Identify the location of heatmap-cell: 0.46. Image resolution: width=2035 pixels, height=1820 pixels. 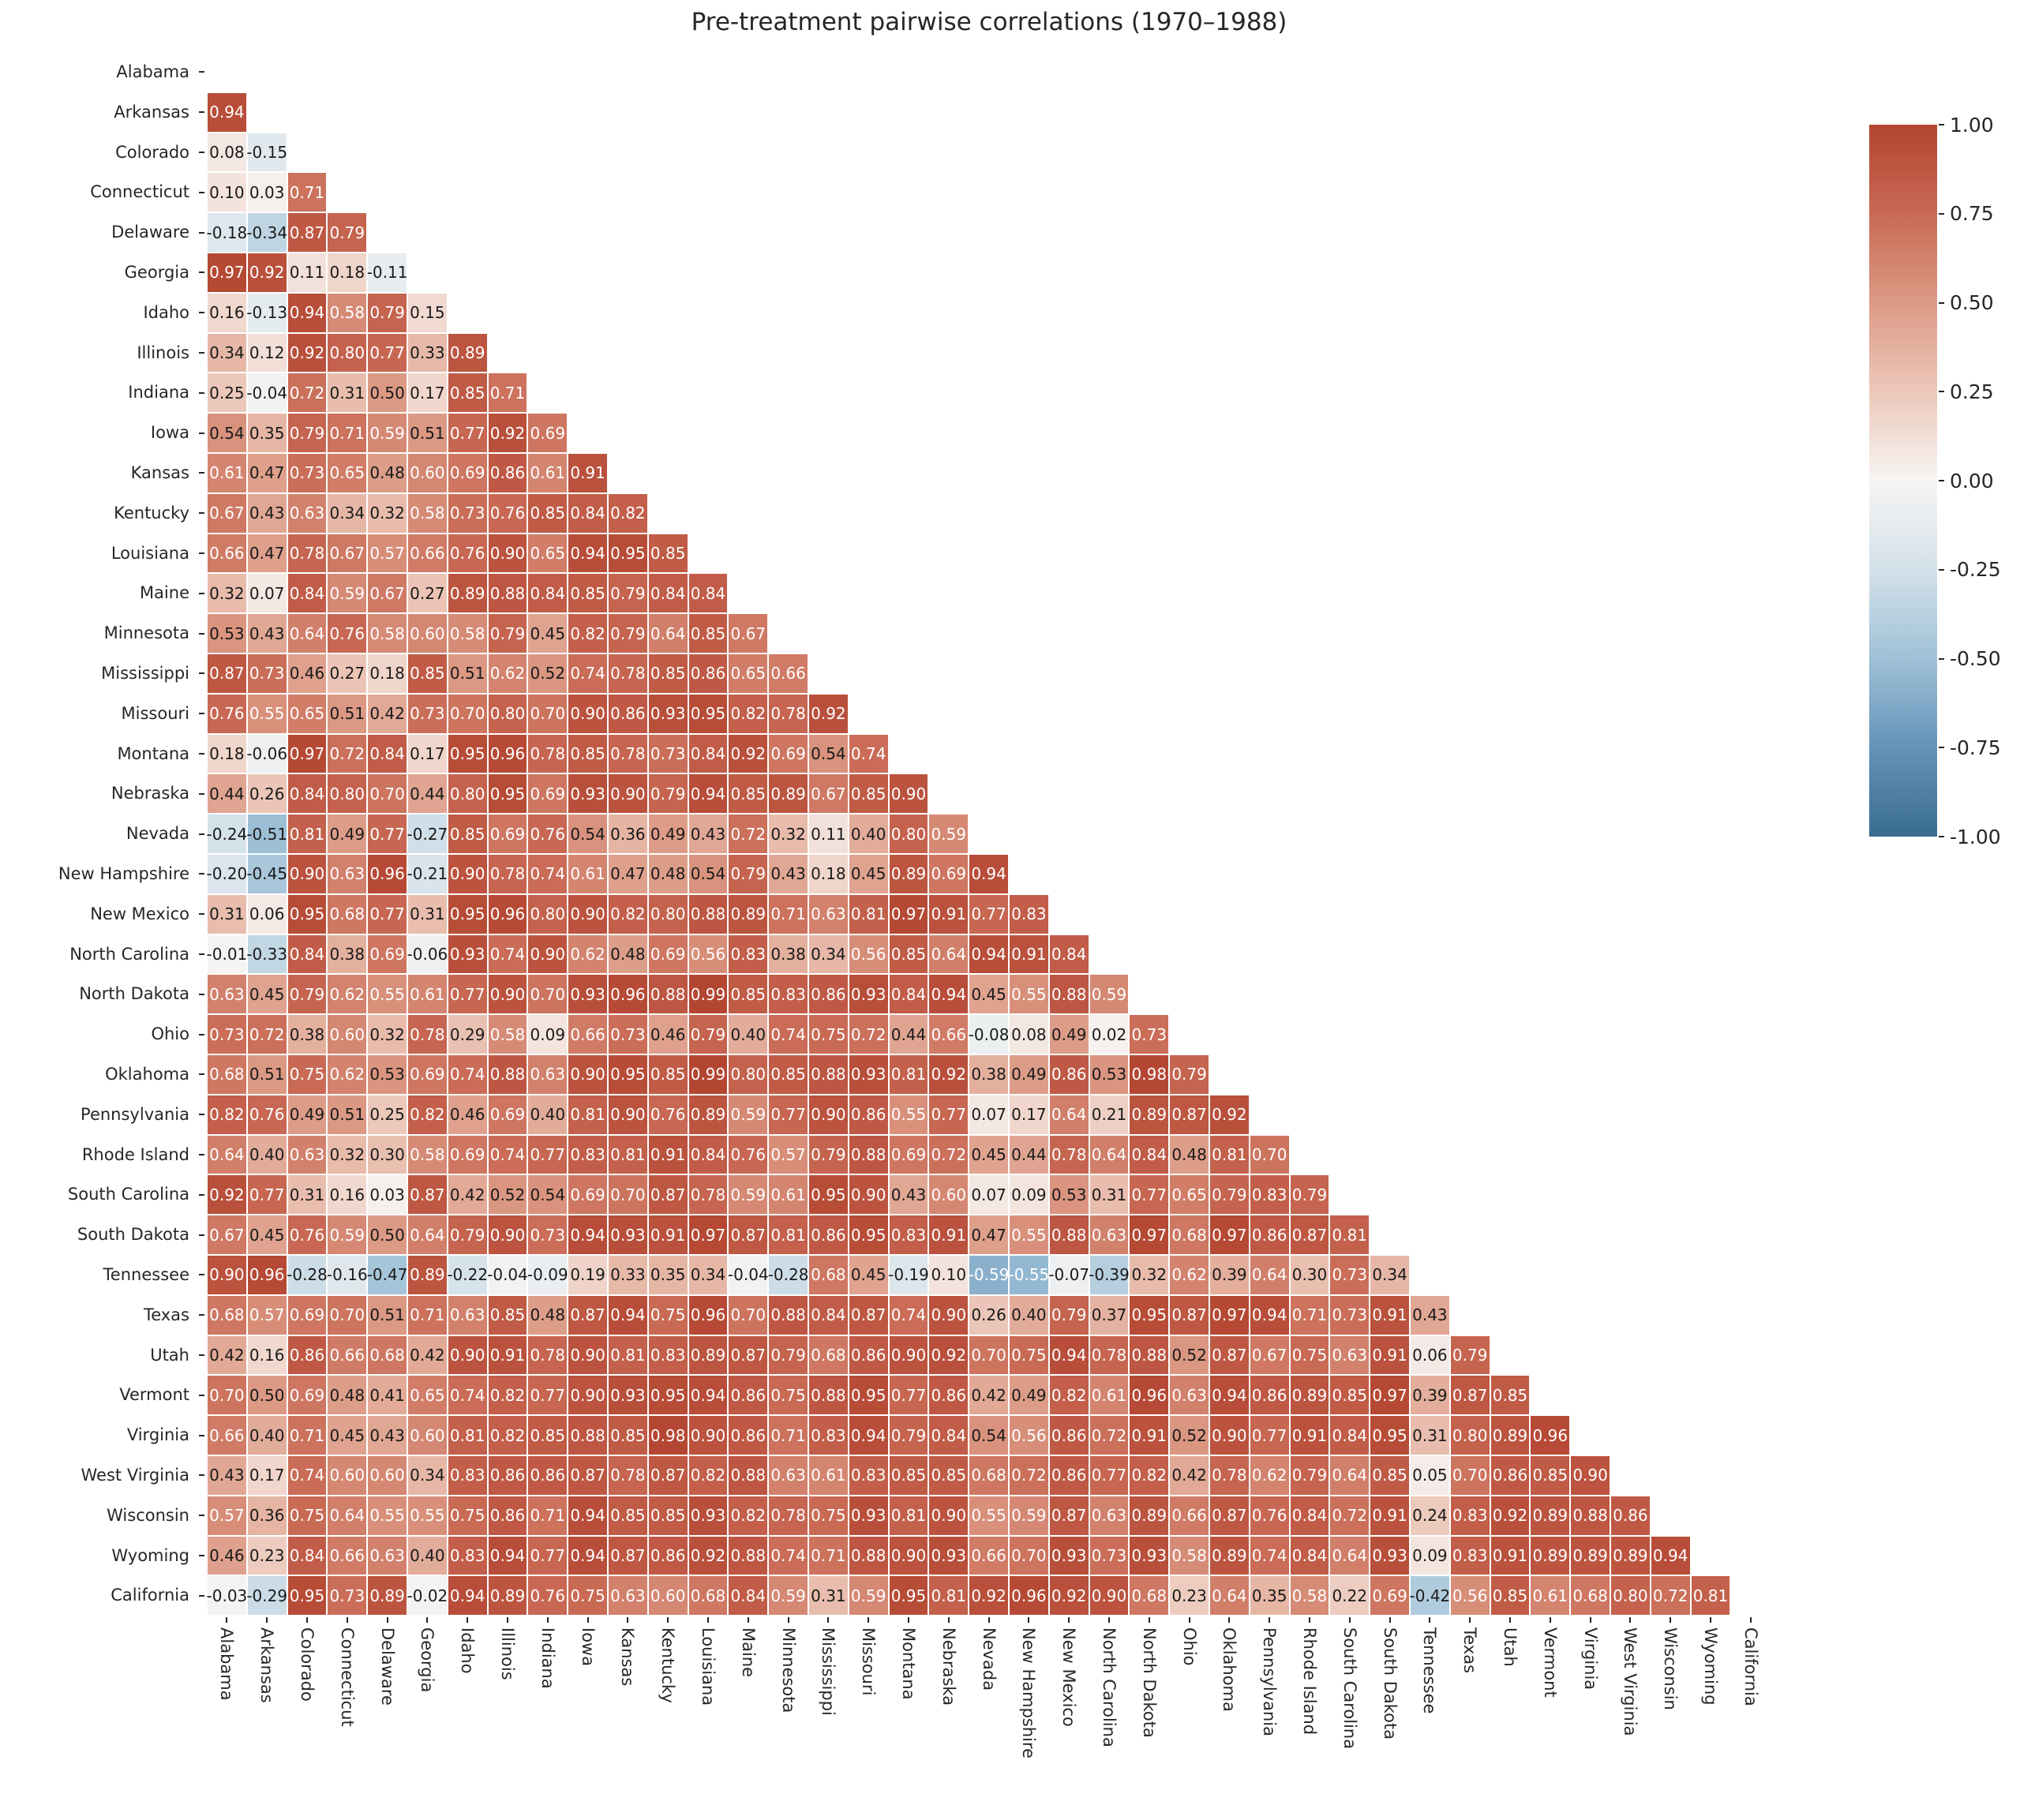
(467, 1114).